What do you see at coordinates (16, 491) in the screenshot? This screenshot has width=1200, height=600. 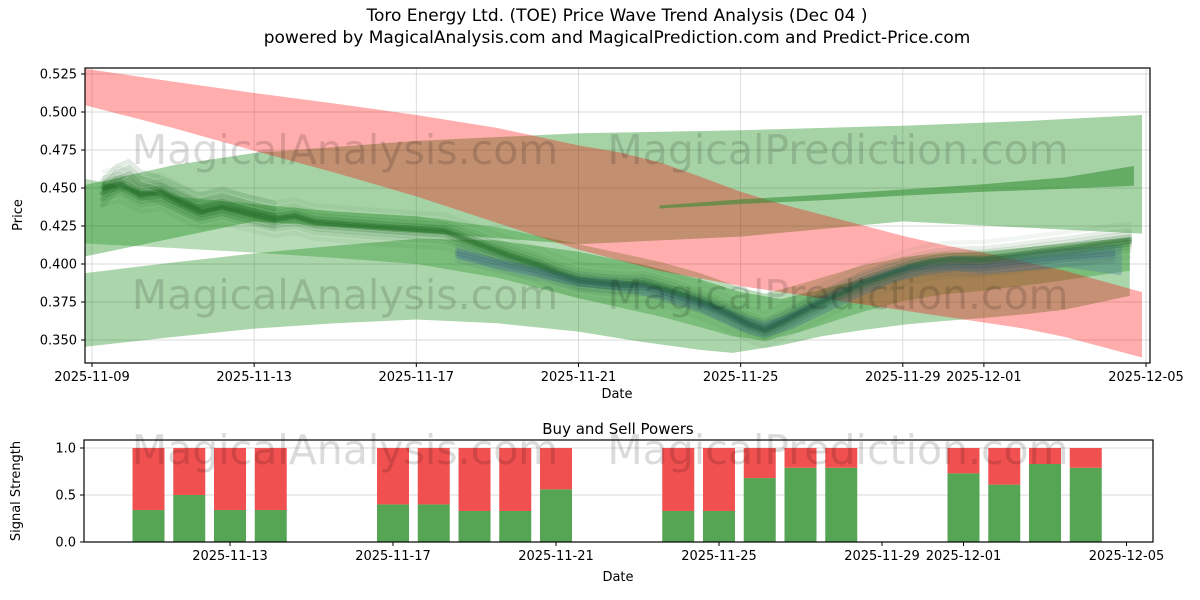 I see `signal-strength-axis-label: Signal Strength` at bounding box center [16, 491].